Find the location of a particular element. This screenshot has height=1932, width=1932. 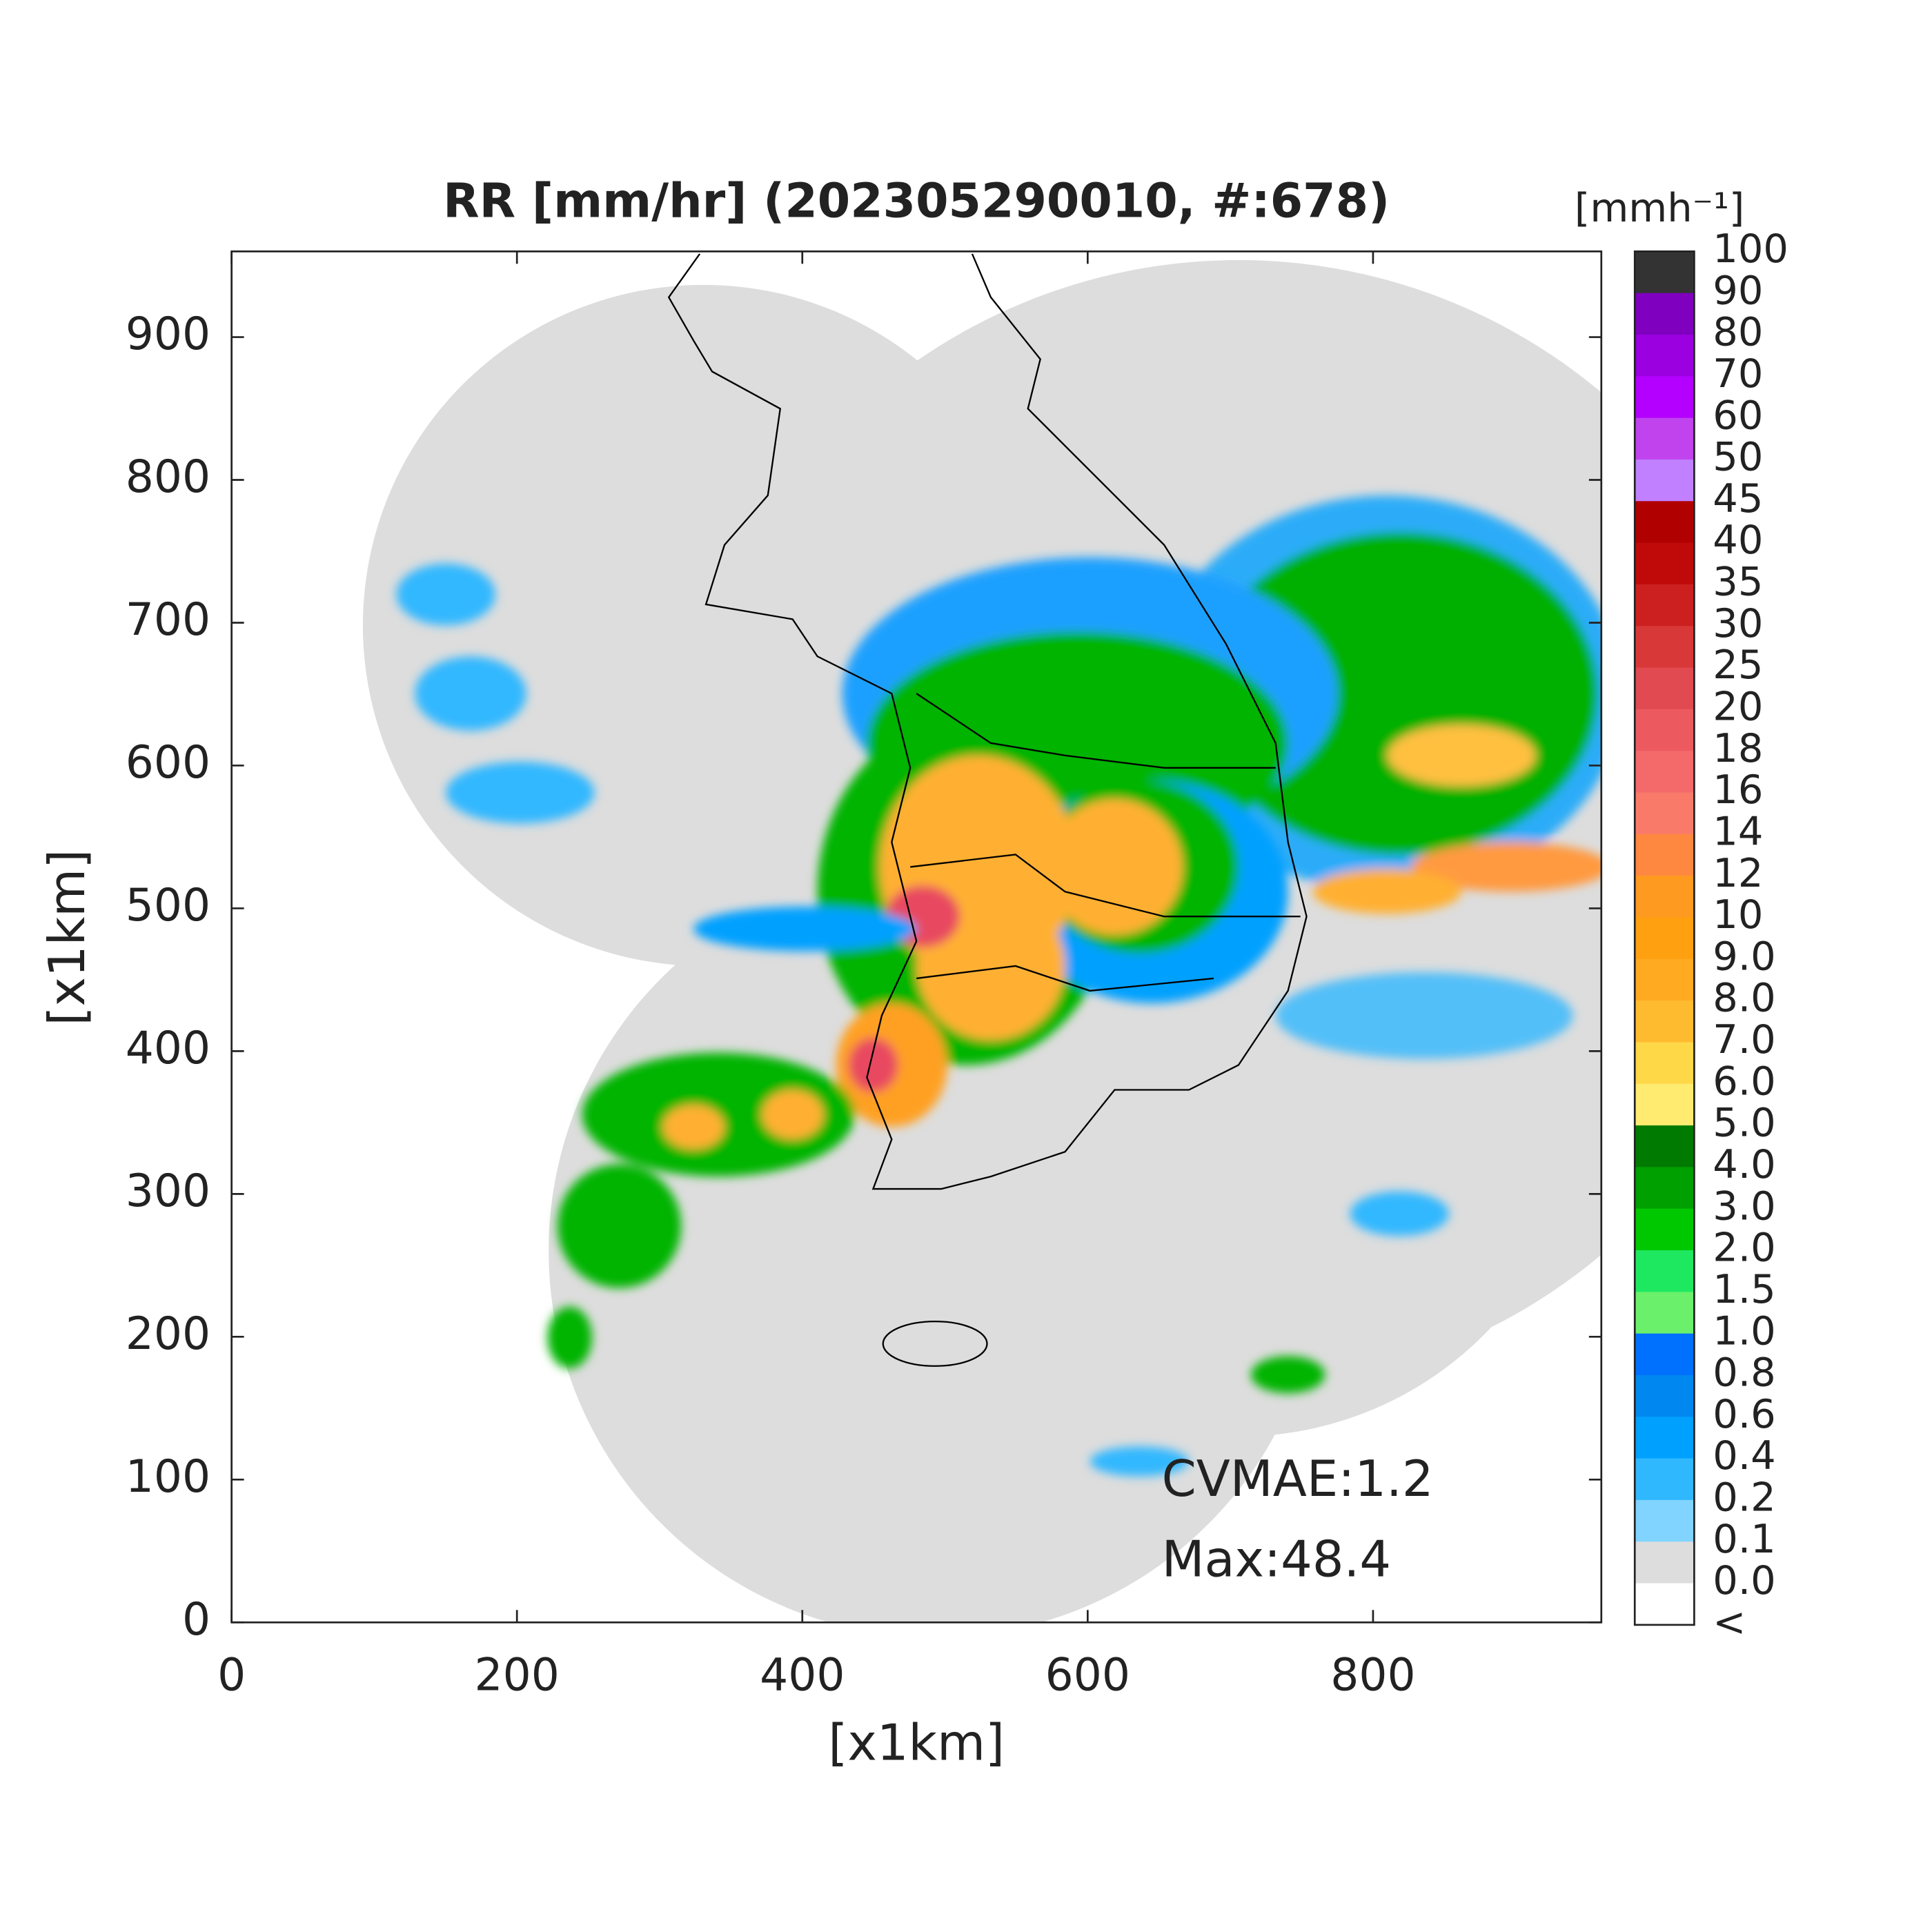

colorbar-label: 18 is located at coordinates (1738, 748).